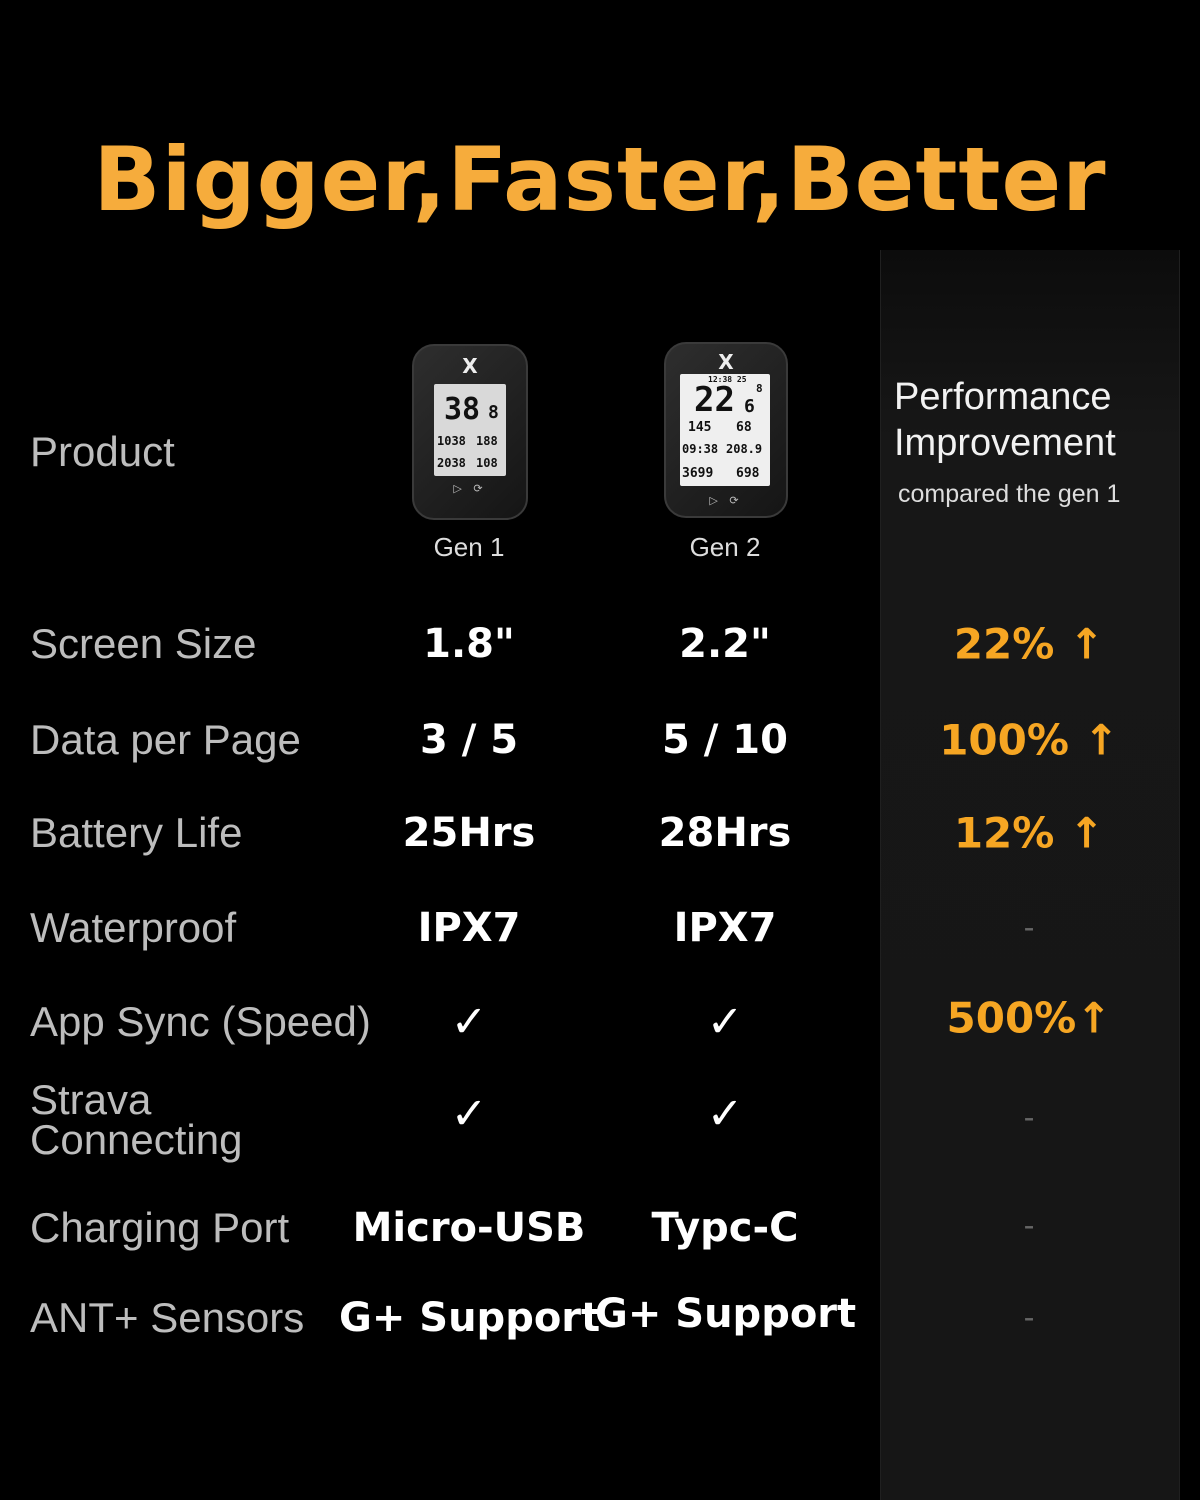  Describe the element at coordinates (469, 928) in the screenshot. I see `gen1-value: IPX7` at that location.